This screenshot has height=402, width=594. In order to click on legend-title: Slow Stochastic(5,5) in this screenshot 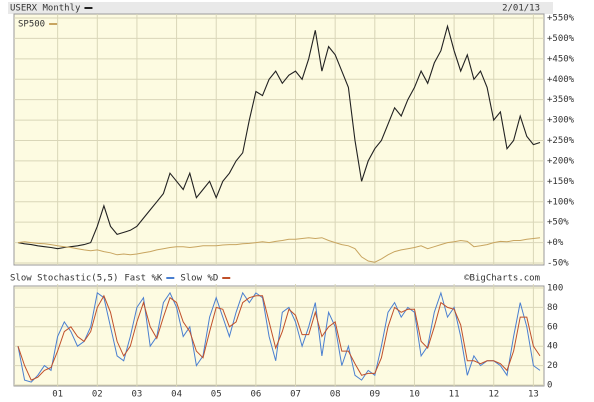, I will do `click(64, 279)`.